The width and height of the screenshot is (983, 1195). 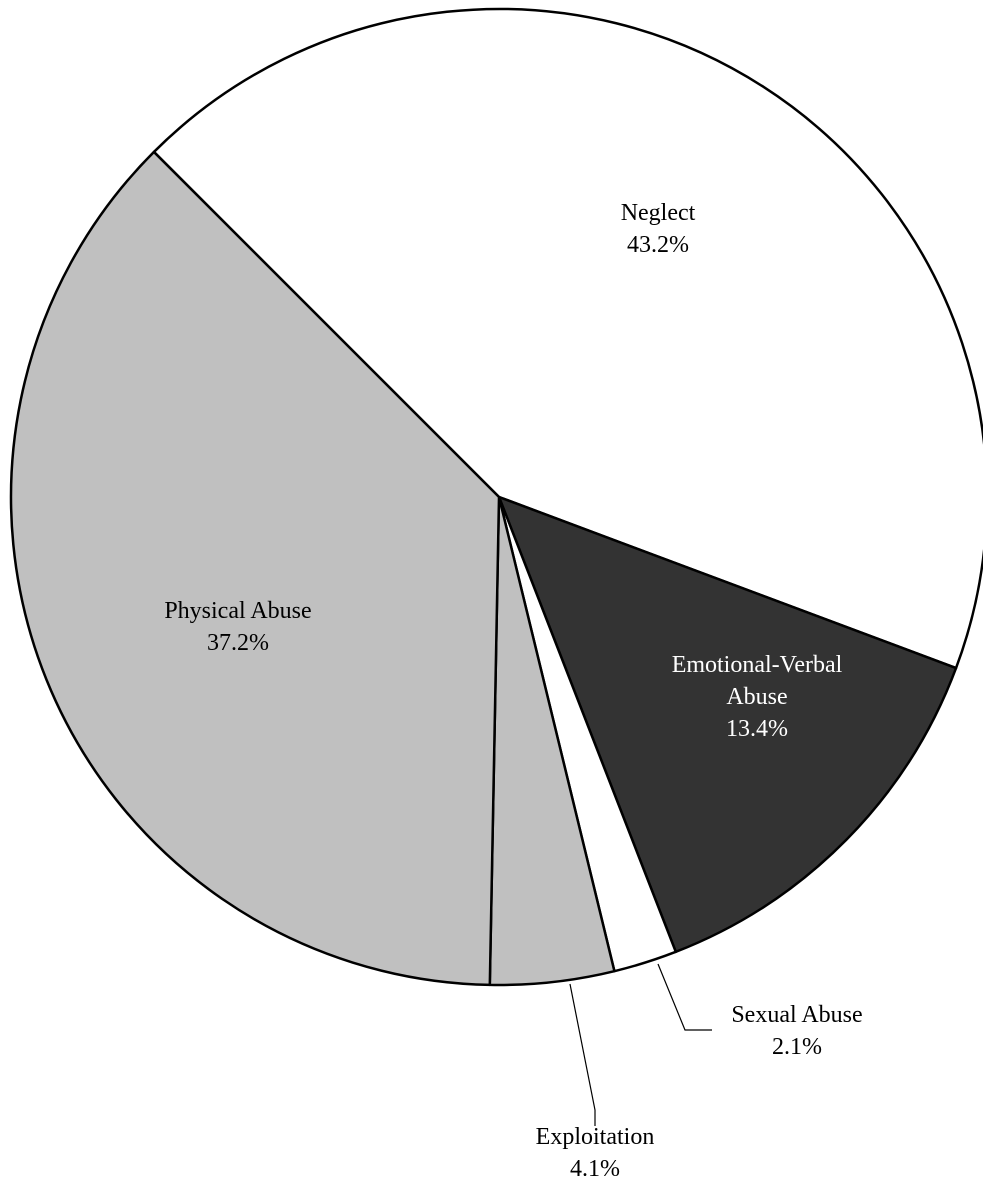 I want to click on slice-value-label: 37.2%, so click(x=238, y=643).